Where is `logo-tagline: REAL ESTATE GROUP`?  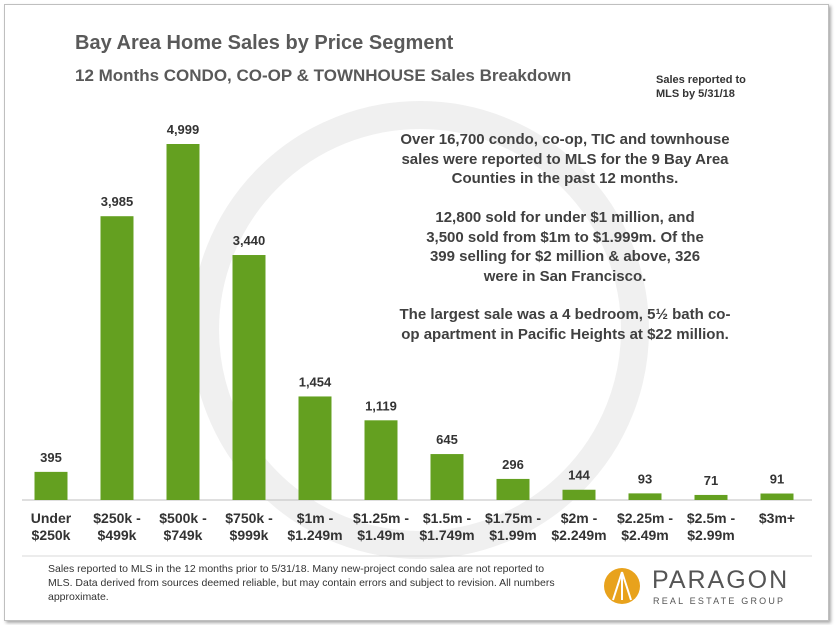
logo-tagline: REAL ESTATE GROUP is located at coordinates (719, 601).